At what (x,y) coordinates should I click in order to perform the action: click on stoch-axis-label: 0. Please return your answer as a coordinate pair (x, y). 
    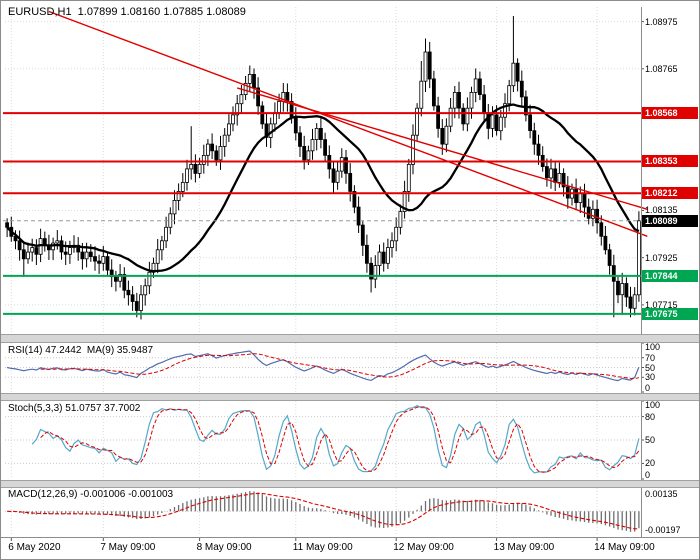
    Looking at the image, I should click on (648, 475).